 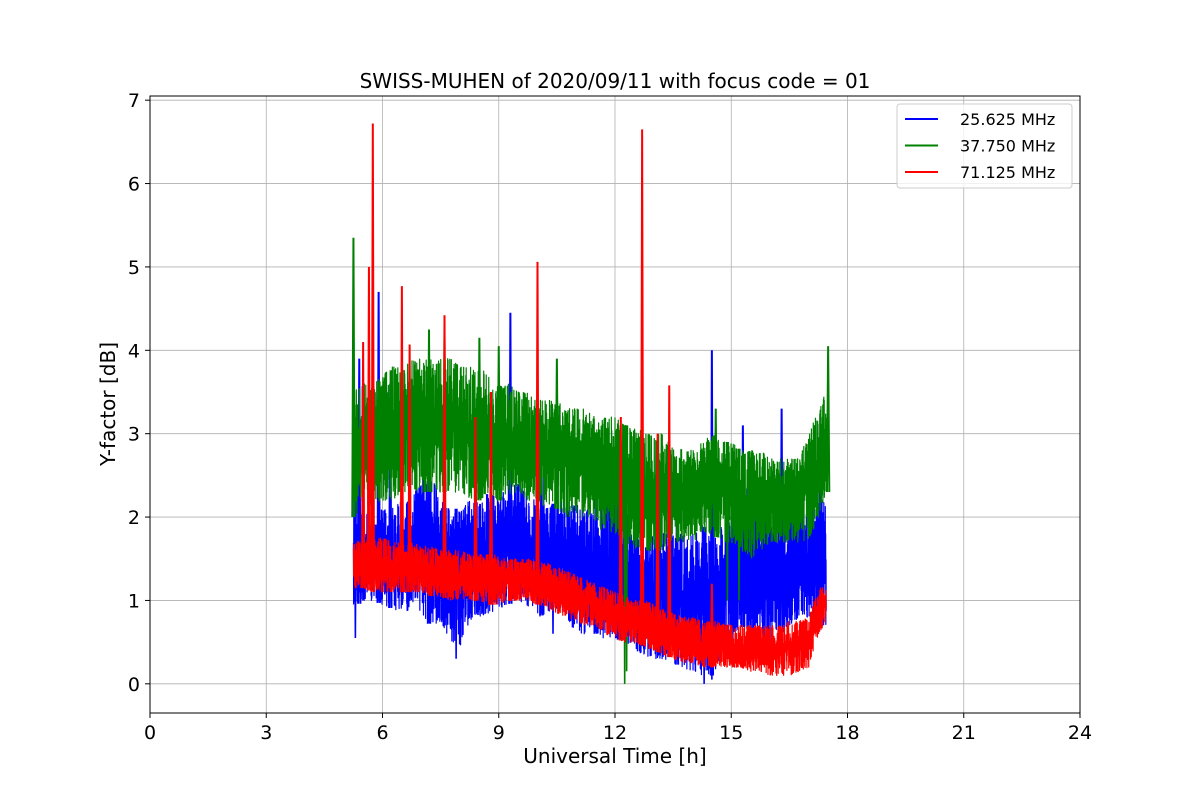 What do you see at coordinates (134, 435) in the screenshot?
I see `y-tick-label: 3` at bounding box center [134, 435].